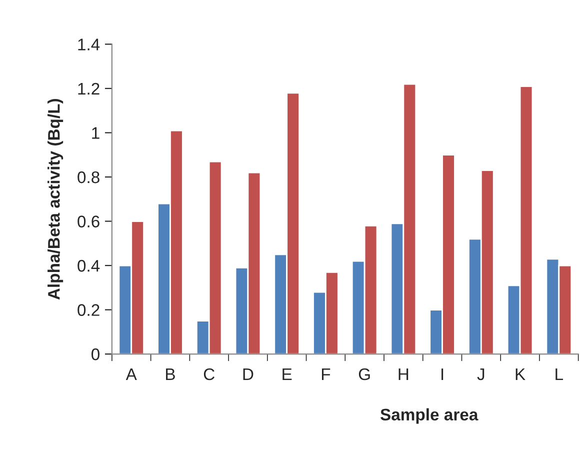 This screenshot has width=583, height=451. What do you see at coordinates (364, 374) in the screenshot?
I see `x-tick-label: G` at bounding box center [364, 374].